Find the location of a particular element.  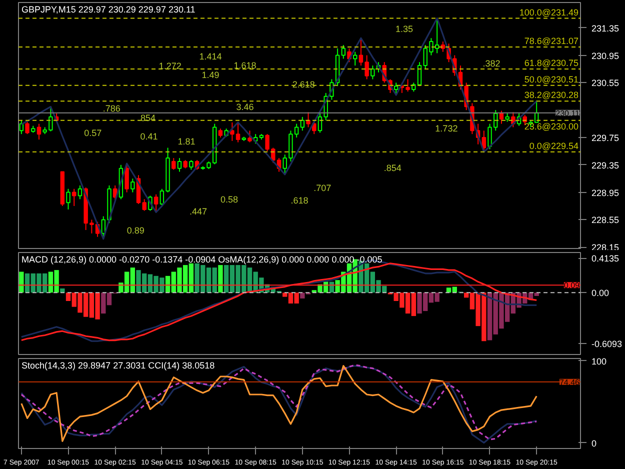

y-tick-label: 230.55 is located at coordinates (606, 83).